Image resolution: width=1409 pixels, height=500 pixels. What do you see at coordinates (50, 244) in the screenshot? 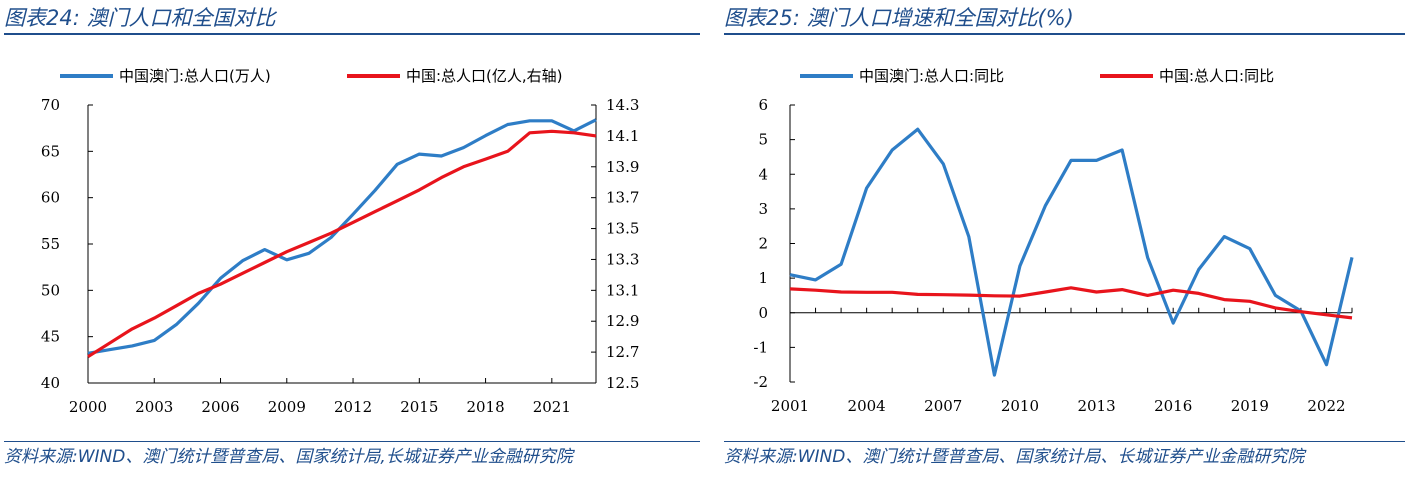
I see `y-tick-label: 55` at bounding box center [50, 244].